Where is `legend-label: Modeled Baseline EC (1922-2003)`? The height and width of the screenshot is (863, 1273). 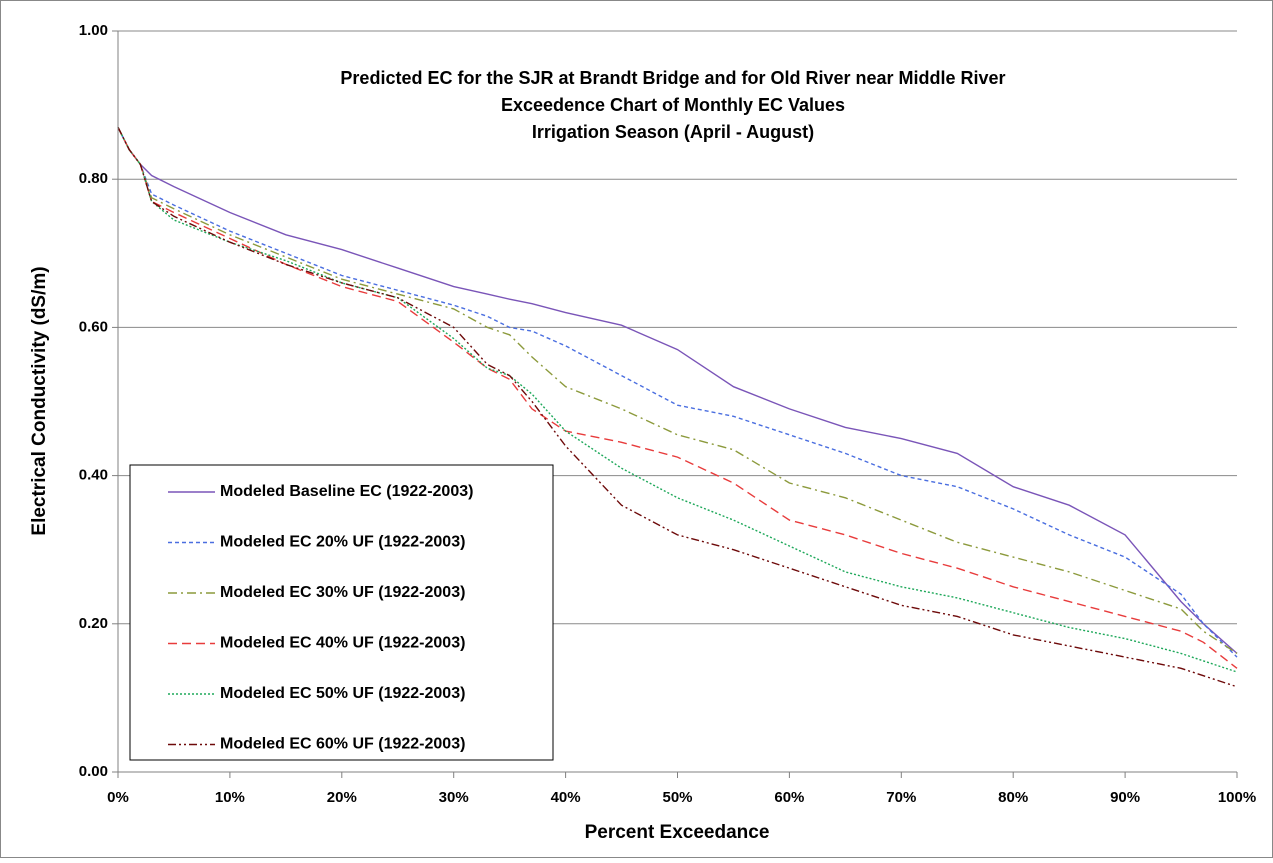
legend-label: Modeled Baseline EC (1922-2003) is located at coordinates (346, 491).